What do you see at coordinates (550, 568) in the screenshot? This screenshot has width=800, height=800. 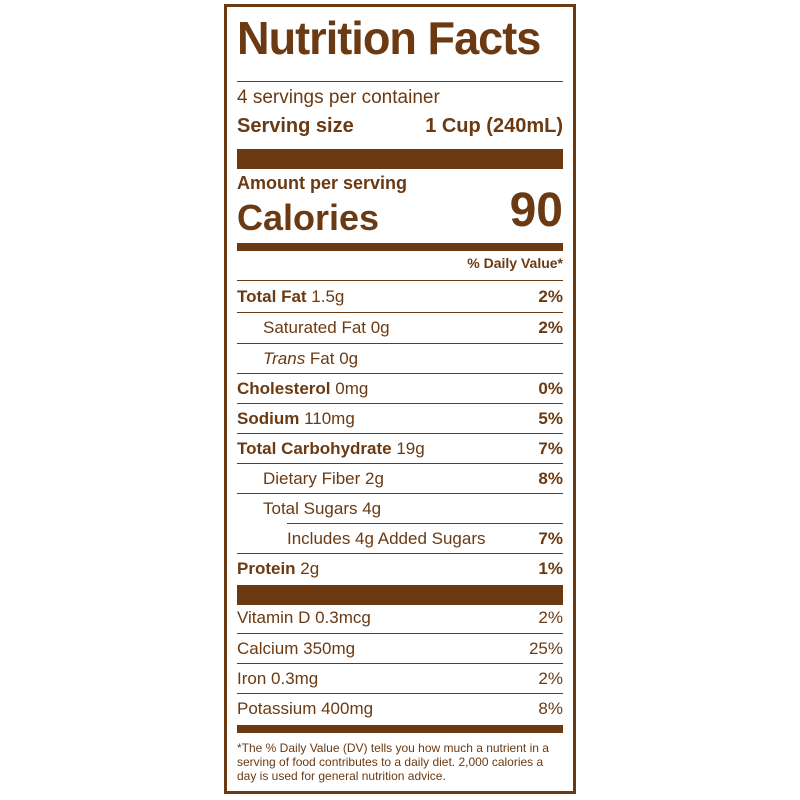 I see `nutrient-dv: 1%` at bounding box center [550, 568].